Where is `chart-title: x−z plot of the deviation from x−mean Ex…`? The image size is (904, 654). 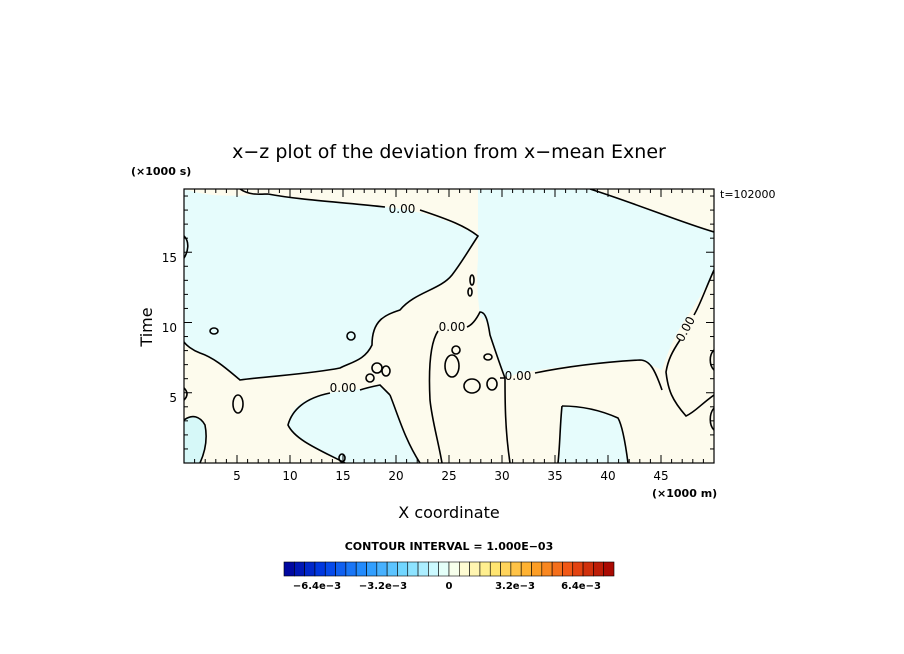 chart-title: x−z plot of the deviation from x−mean Ex… is located at coordinates (449, 152).